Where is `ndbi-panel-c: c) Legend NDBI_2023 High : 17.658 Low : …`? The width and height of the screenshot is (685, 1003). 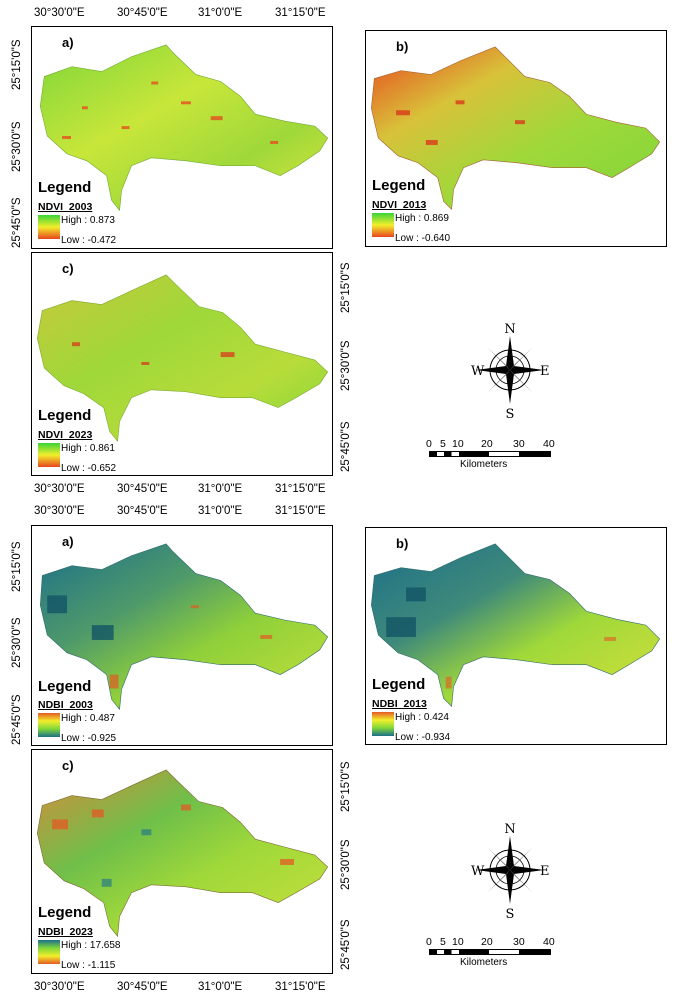
ndbi-panel-c: c) Legend NDBI_2023 High : 17.658 Low : … is located at coordinates (182, 861).